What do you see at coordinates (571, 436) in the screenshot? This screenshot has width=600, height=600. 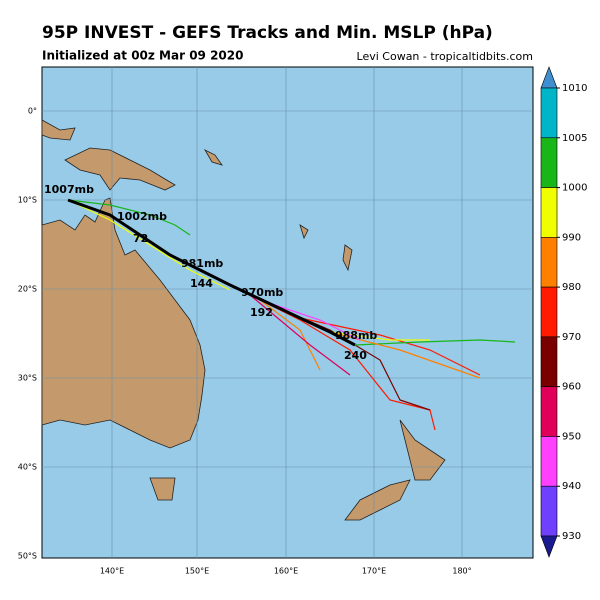 I see `colorbar-tick-label: 950` at bounding box center [571, 436].